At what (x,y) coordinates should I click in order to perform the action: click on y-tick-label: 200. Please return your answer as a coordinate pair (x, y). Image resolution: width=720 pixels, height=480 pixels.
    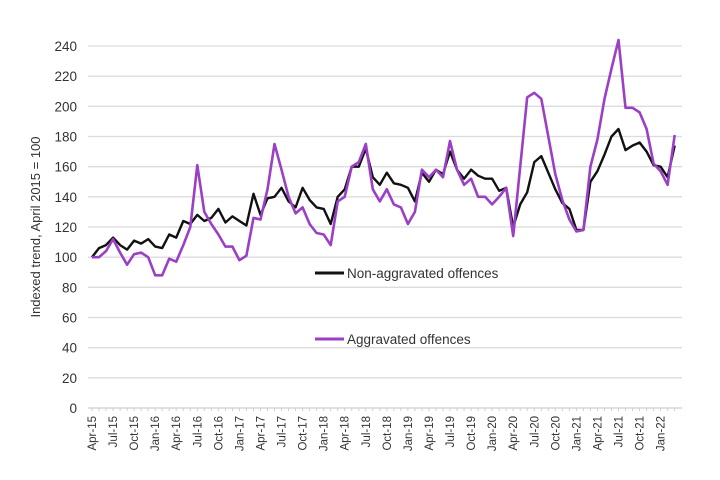
    Looking at the image, I should click on (65, 106).